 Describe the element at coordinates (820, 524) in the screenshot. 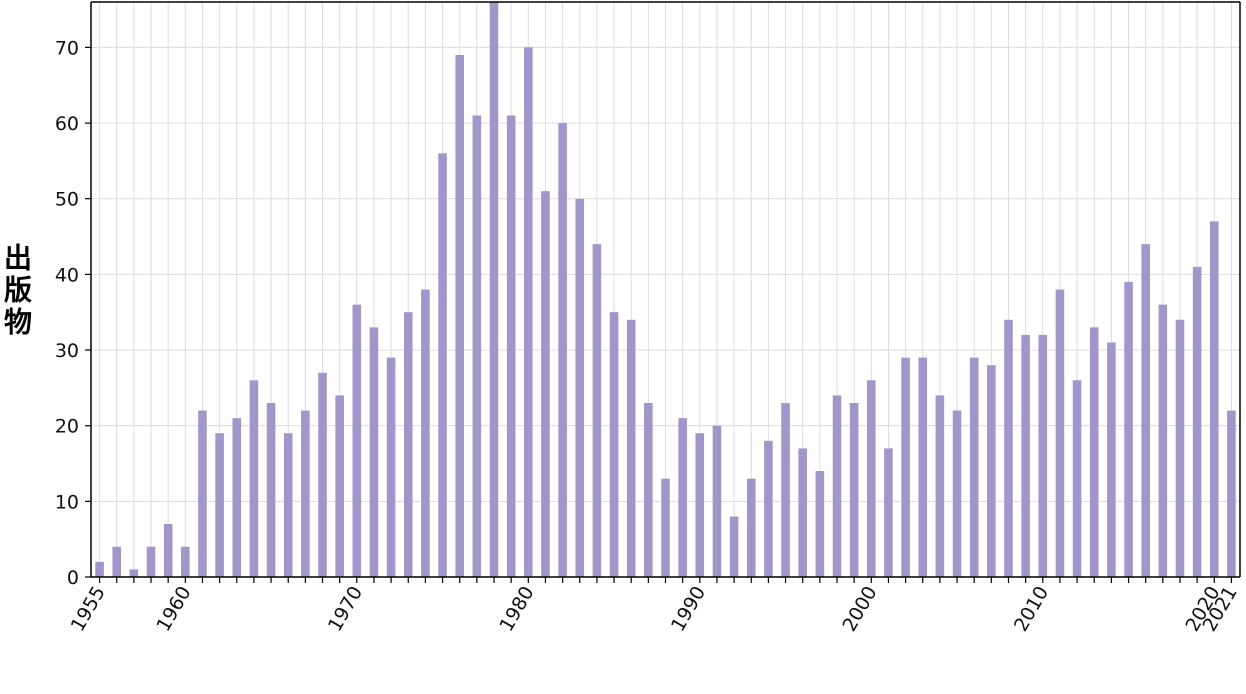

I see `bar-1997` at that location.